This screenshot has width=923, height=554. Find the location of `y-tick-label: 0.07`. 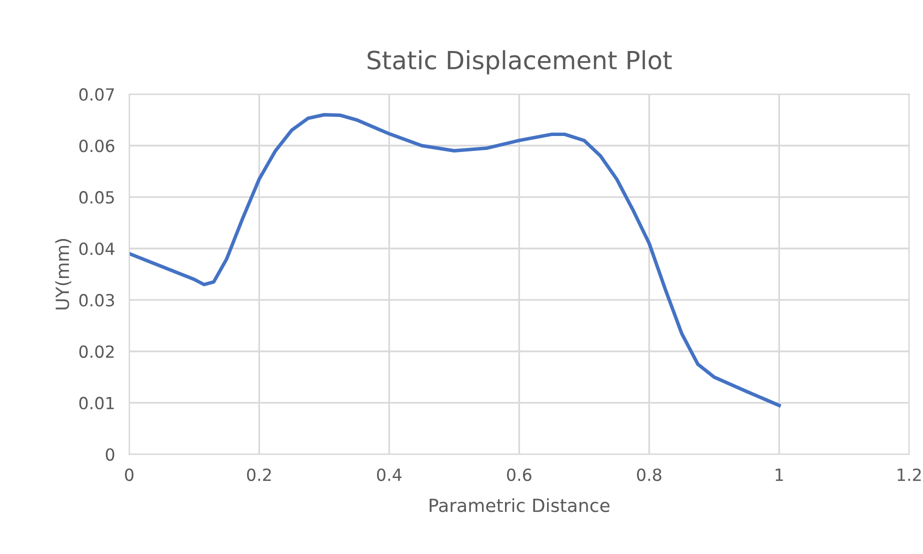

y-tick-label: 0.07 is located at coordinates (96, 94).